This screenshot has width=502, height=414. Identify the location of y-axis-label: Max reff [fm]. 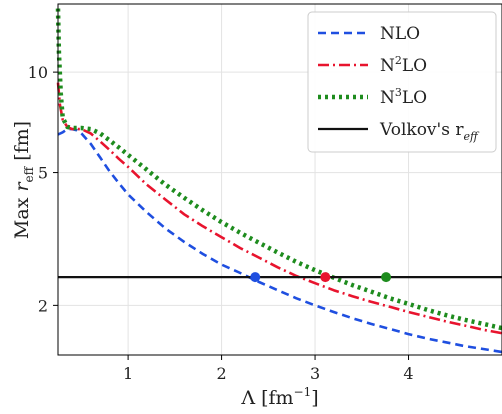
(23, 180).